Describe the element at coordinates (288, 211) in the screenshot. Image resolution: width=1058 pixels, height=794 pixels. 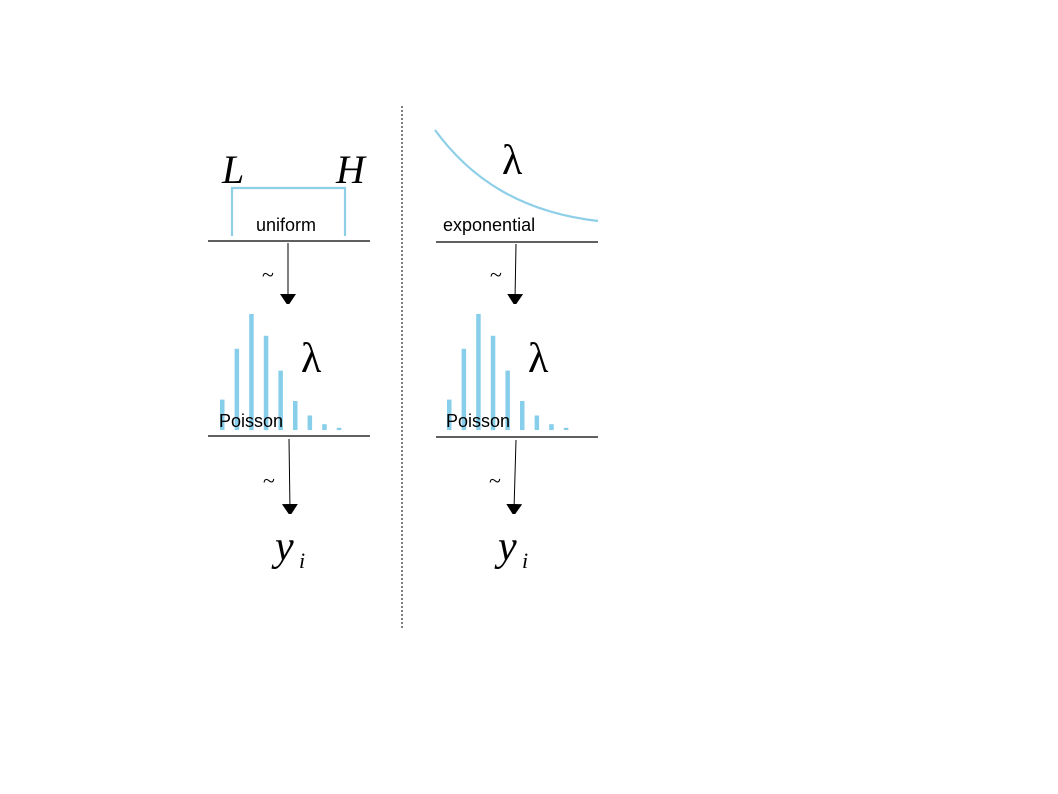
I see `uniform-prior-shape` at that location.